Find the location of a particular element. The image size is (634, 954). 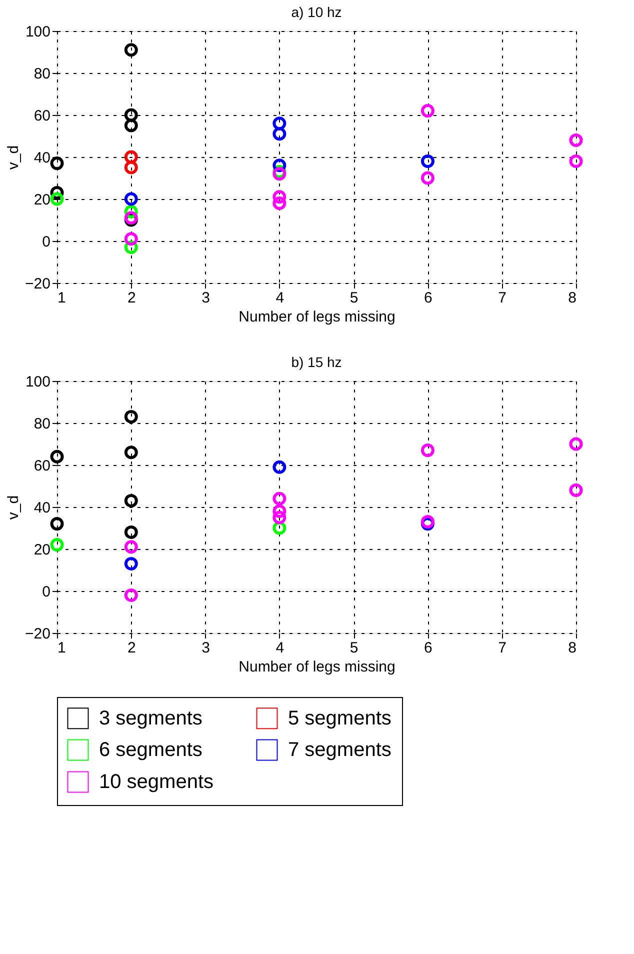

legend-label: 6 segments is located at coordinates (150, 750).